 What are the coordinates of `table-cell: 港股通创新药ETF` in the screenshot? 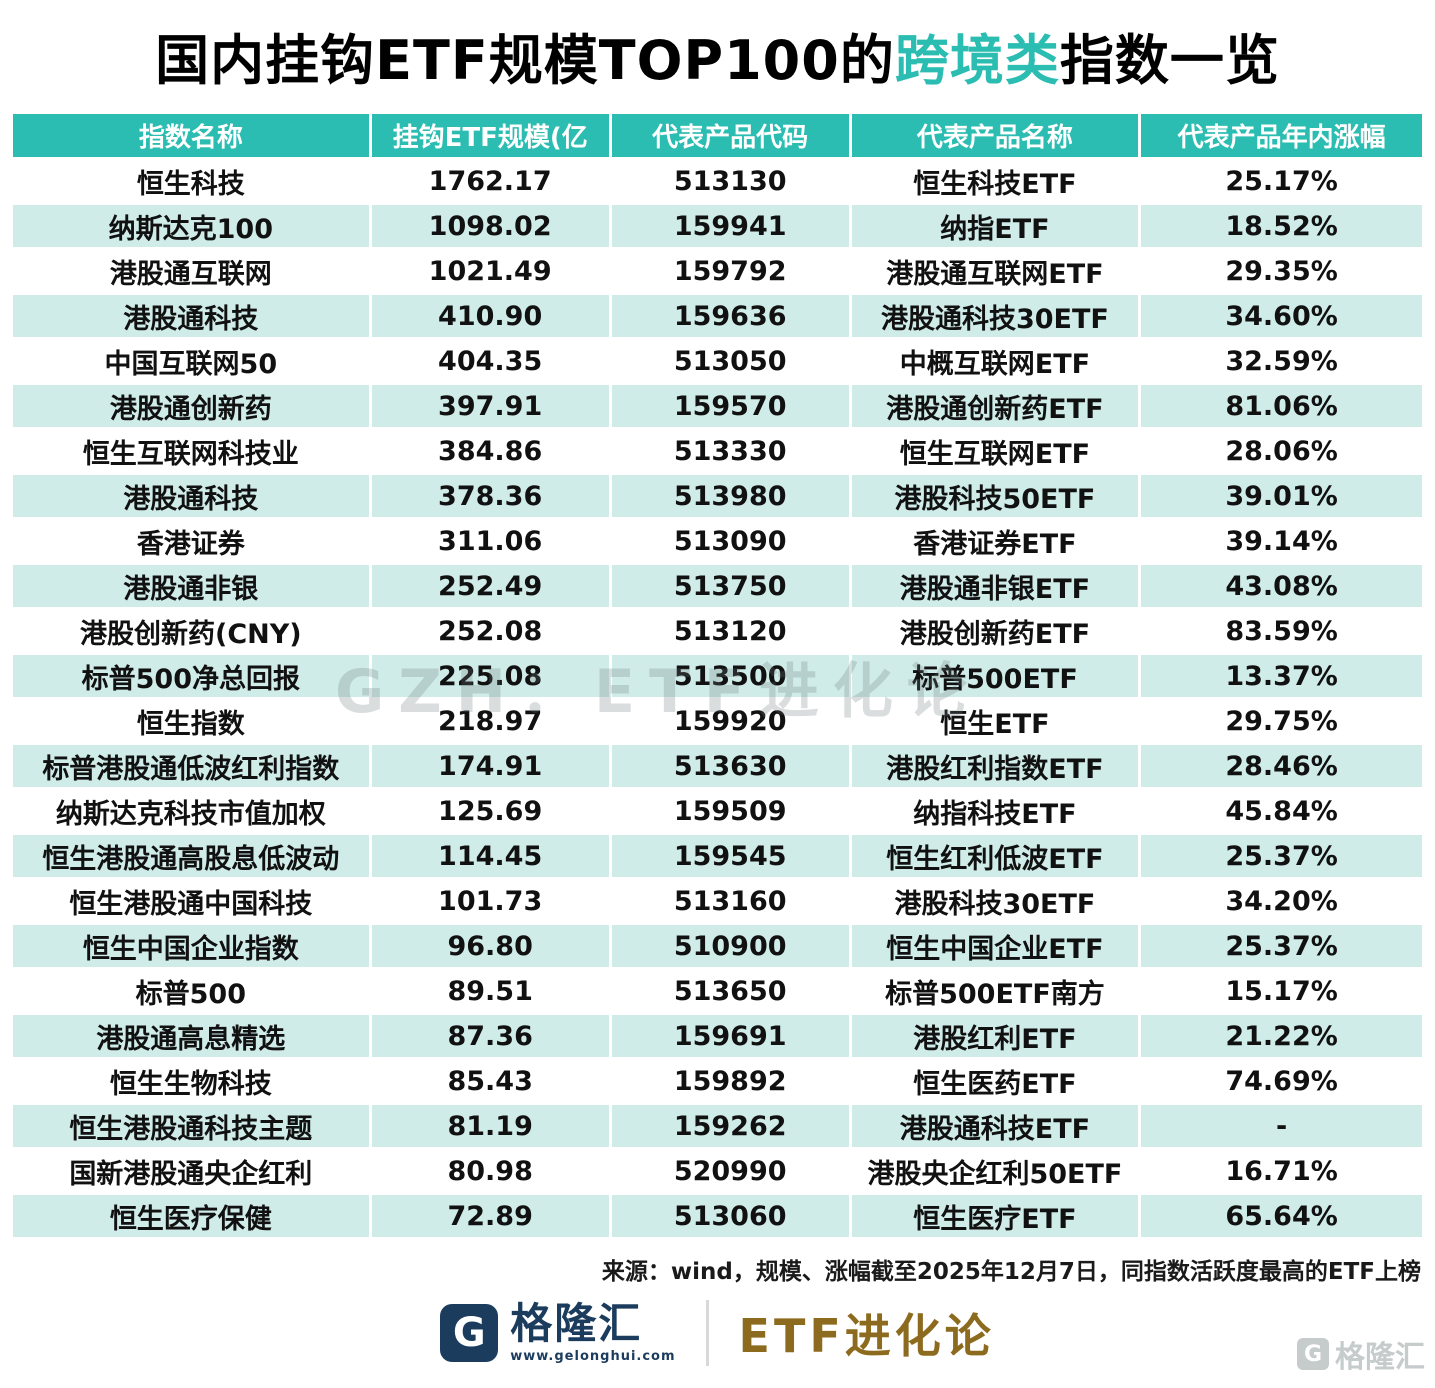 It's located at (995, 406).